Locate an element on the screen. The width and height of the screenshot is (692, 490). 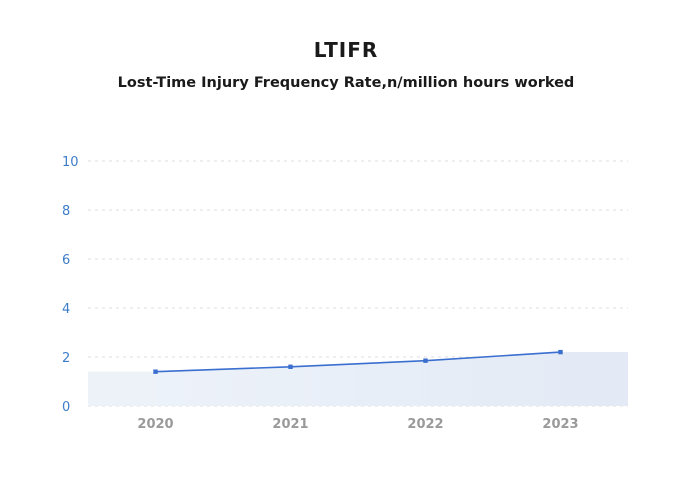
y-tick-label: 2 is located at coordinates (66, 358).